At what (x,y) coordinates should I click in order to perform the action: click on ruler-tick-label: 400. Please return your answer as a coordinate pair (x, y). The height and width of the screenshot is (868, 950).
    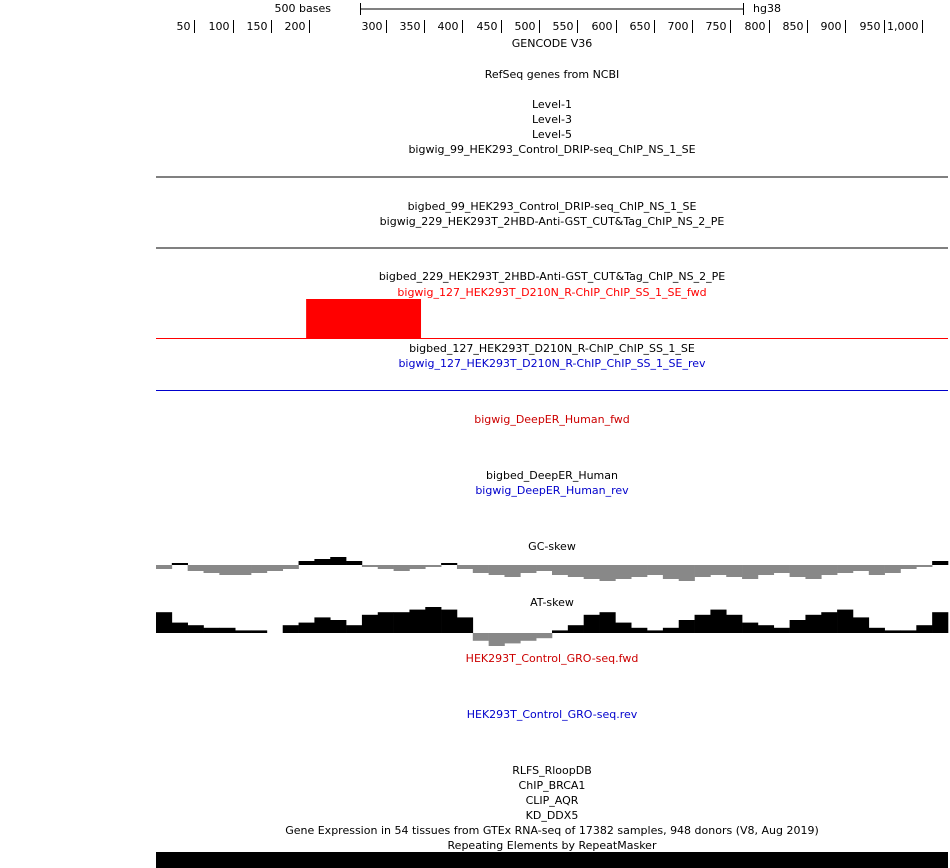
    Looking at the image, I should click on (448, 26).